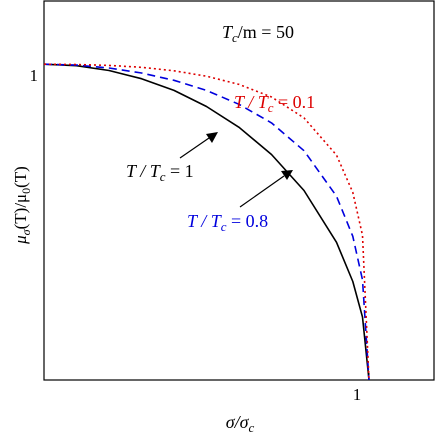 The height and width of the screenshot is (436, 436). What do you see at coordinates (274, 103) in the screenshot?
I see `series-label-t-0-1: T / Tc = 0.1` at bounding box center [274, 103].